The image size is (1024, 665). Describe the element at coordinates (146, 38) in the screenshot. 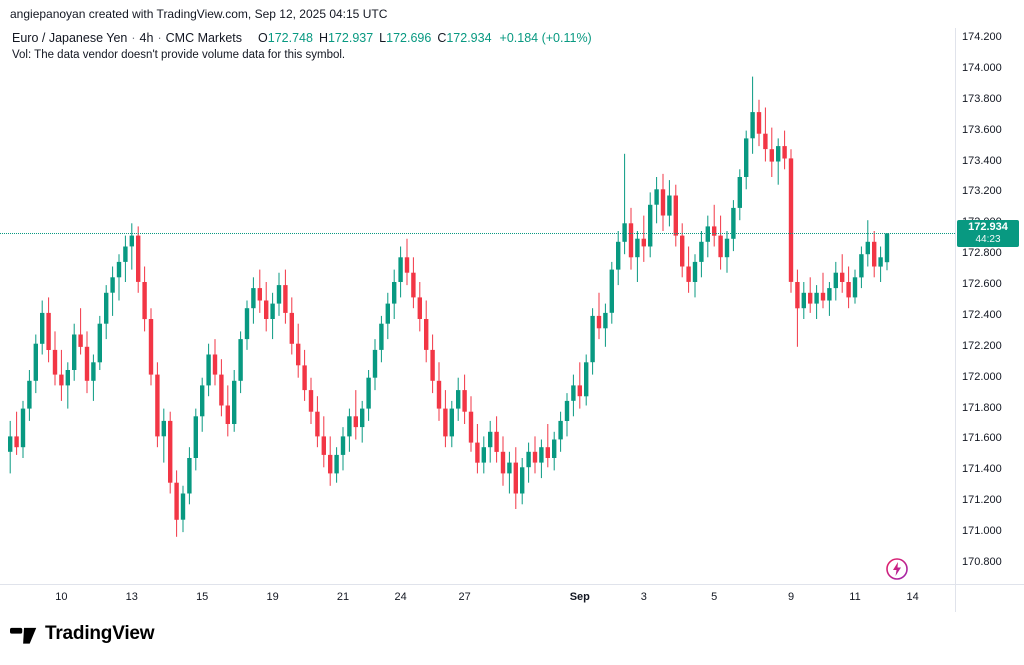

I see `interval-label: 4h` at that location.